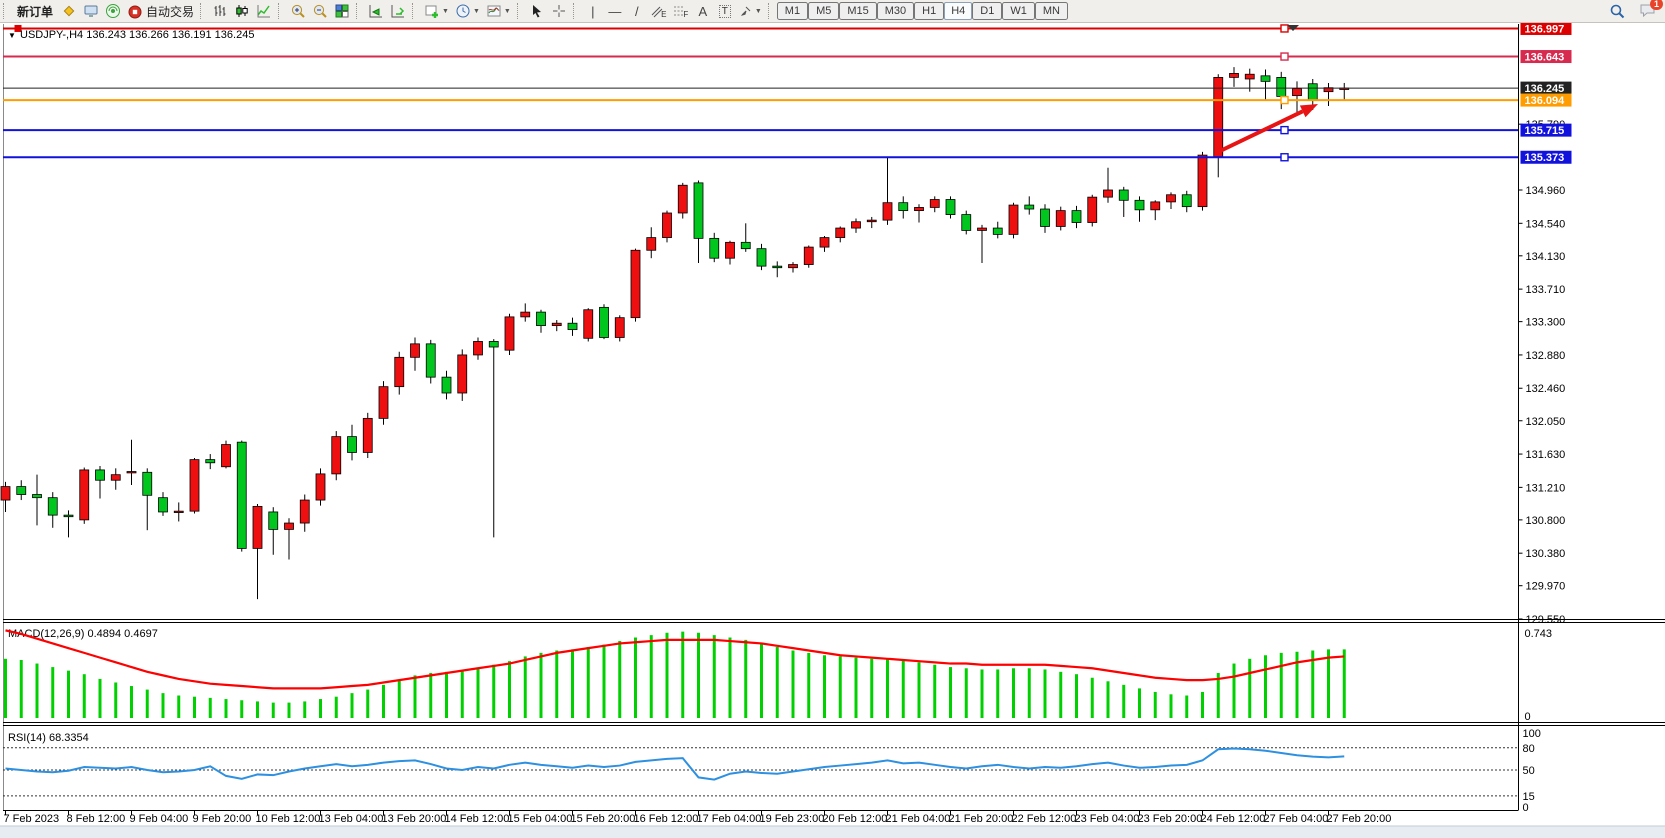 The image size is (1665, 838). I want to click on price-axis-tick-label: 134.540, so click(1546, 224).